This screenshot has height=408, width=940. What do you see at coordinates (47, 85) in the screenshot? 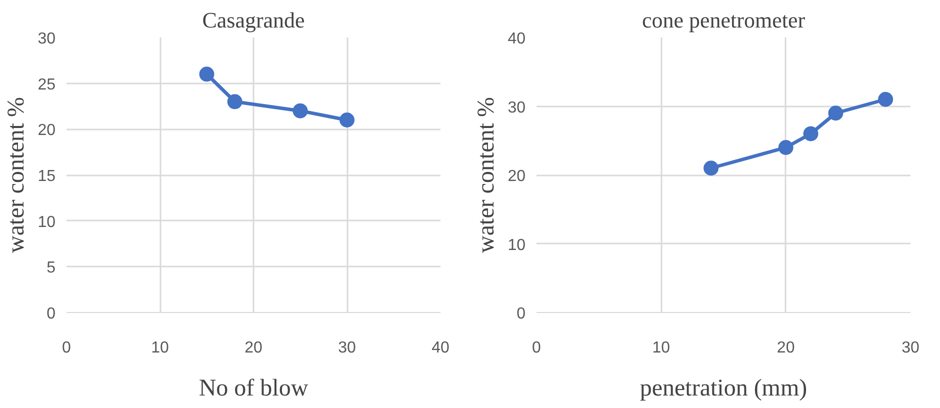
I see `y-tick-label: 25` at bounding box center [47, 85].